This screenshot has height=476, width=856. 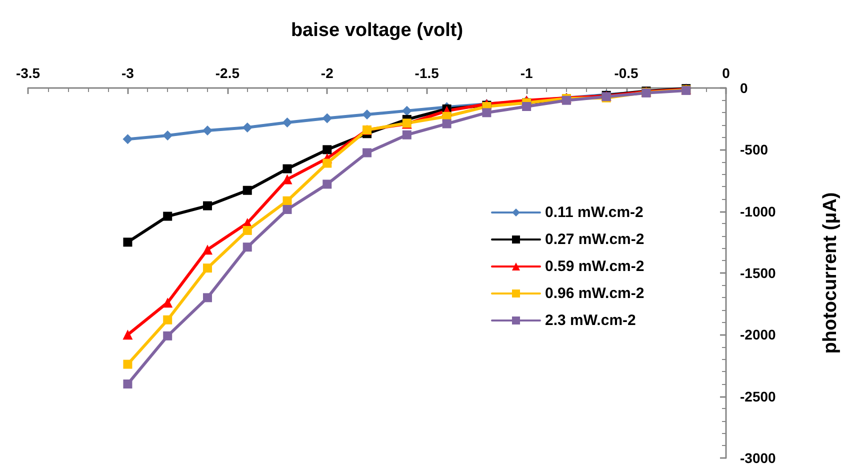 I want to click on y-tick-label: -2500, so click(x=758, y=396).